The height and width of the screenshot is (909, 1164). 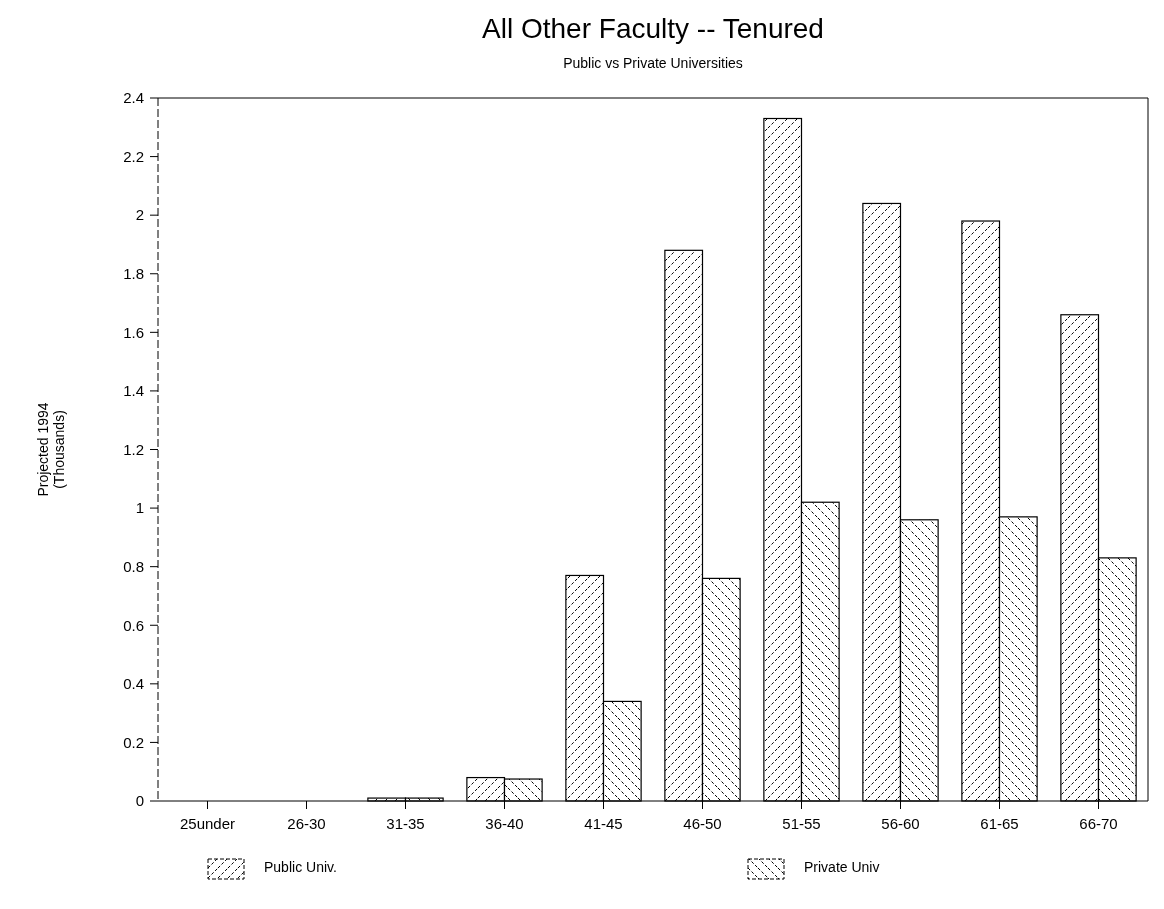 What do you see at coordinates (801, 823) in the screenshot?
I see `x-tick-label: 51-55` at bounding box center [801, 823].